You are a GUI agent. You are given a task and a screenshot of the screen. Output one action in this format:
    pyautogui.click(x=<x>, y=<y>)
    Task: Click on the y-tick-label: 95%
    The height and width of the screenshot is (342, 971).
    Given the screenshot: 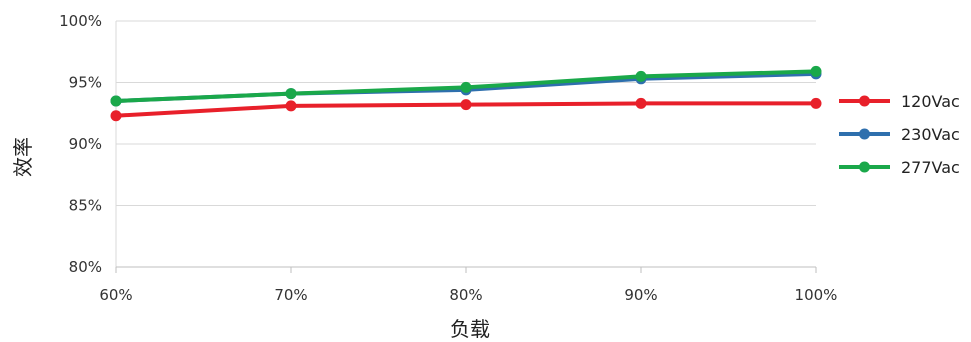 What is the action you would take?
    pyautogui.click(x=85, y=83)
    